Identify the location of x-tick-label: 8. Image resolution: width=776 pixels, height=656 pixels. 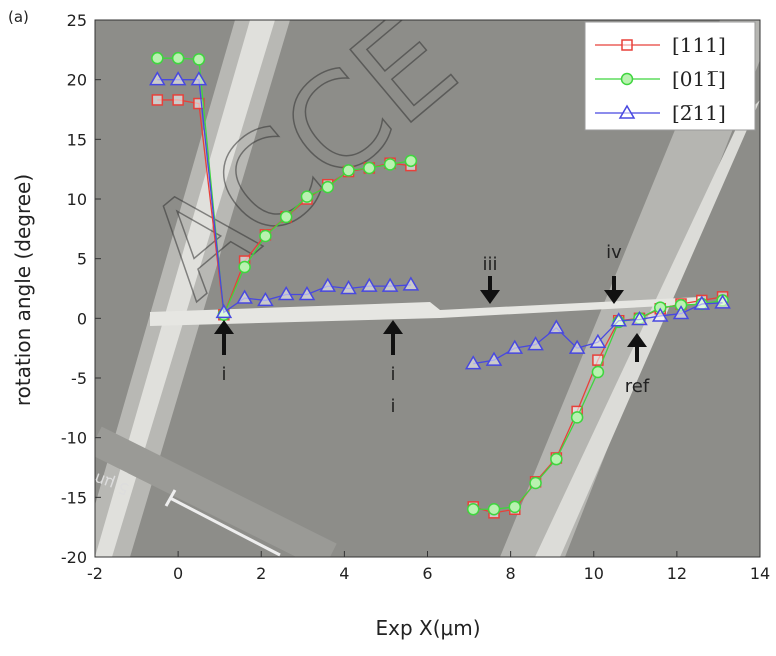
(511, 573).